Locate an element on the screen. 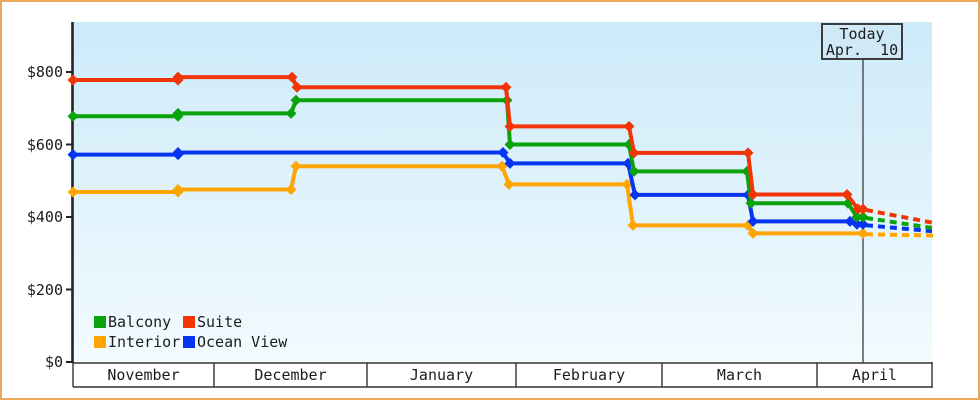 This screenshot has height=400, width=980. today-box-title: Today is located at coordinates (862, 33).